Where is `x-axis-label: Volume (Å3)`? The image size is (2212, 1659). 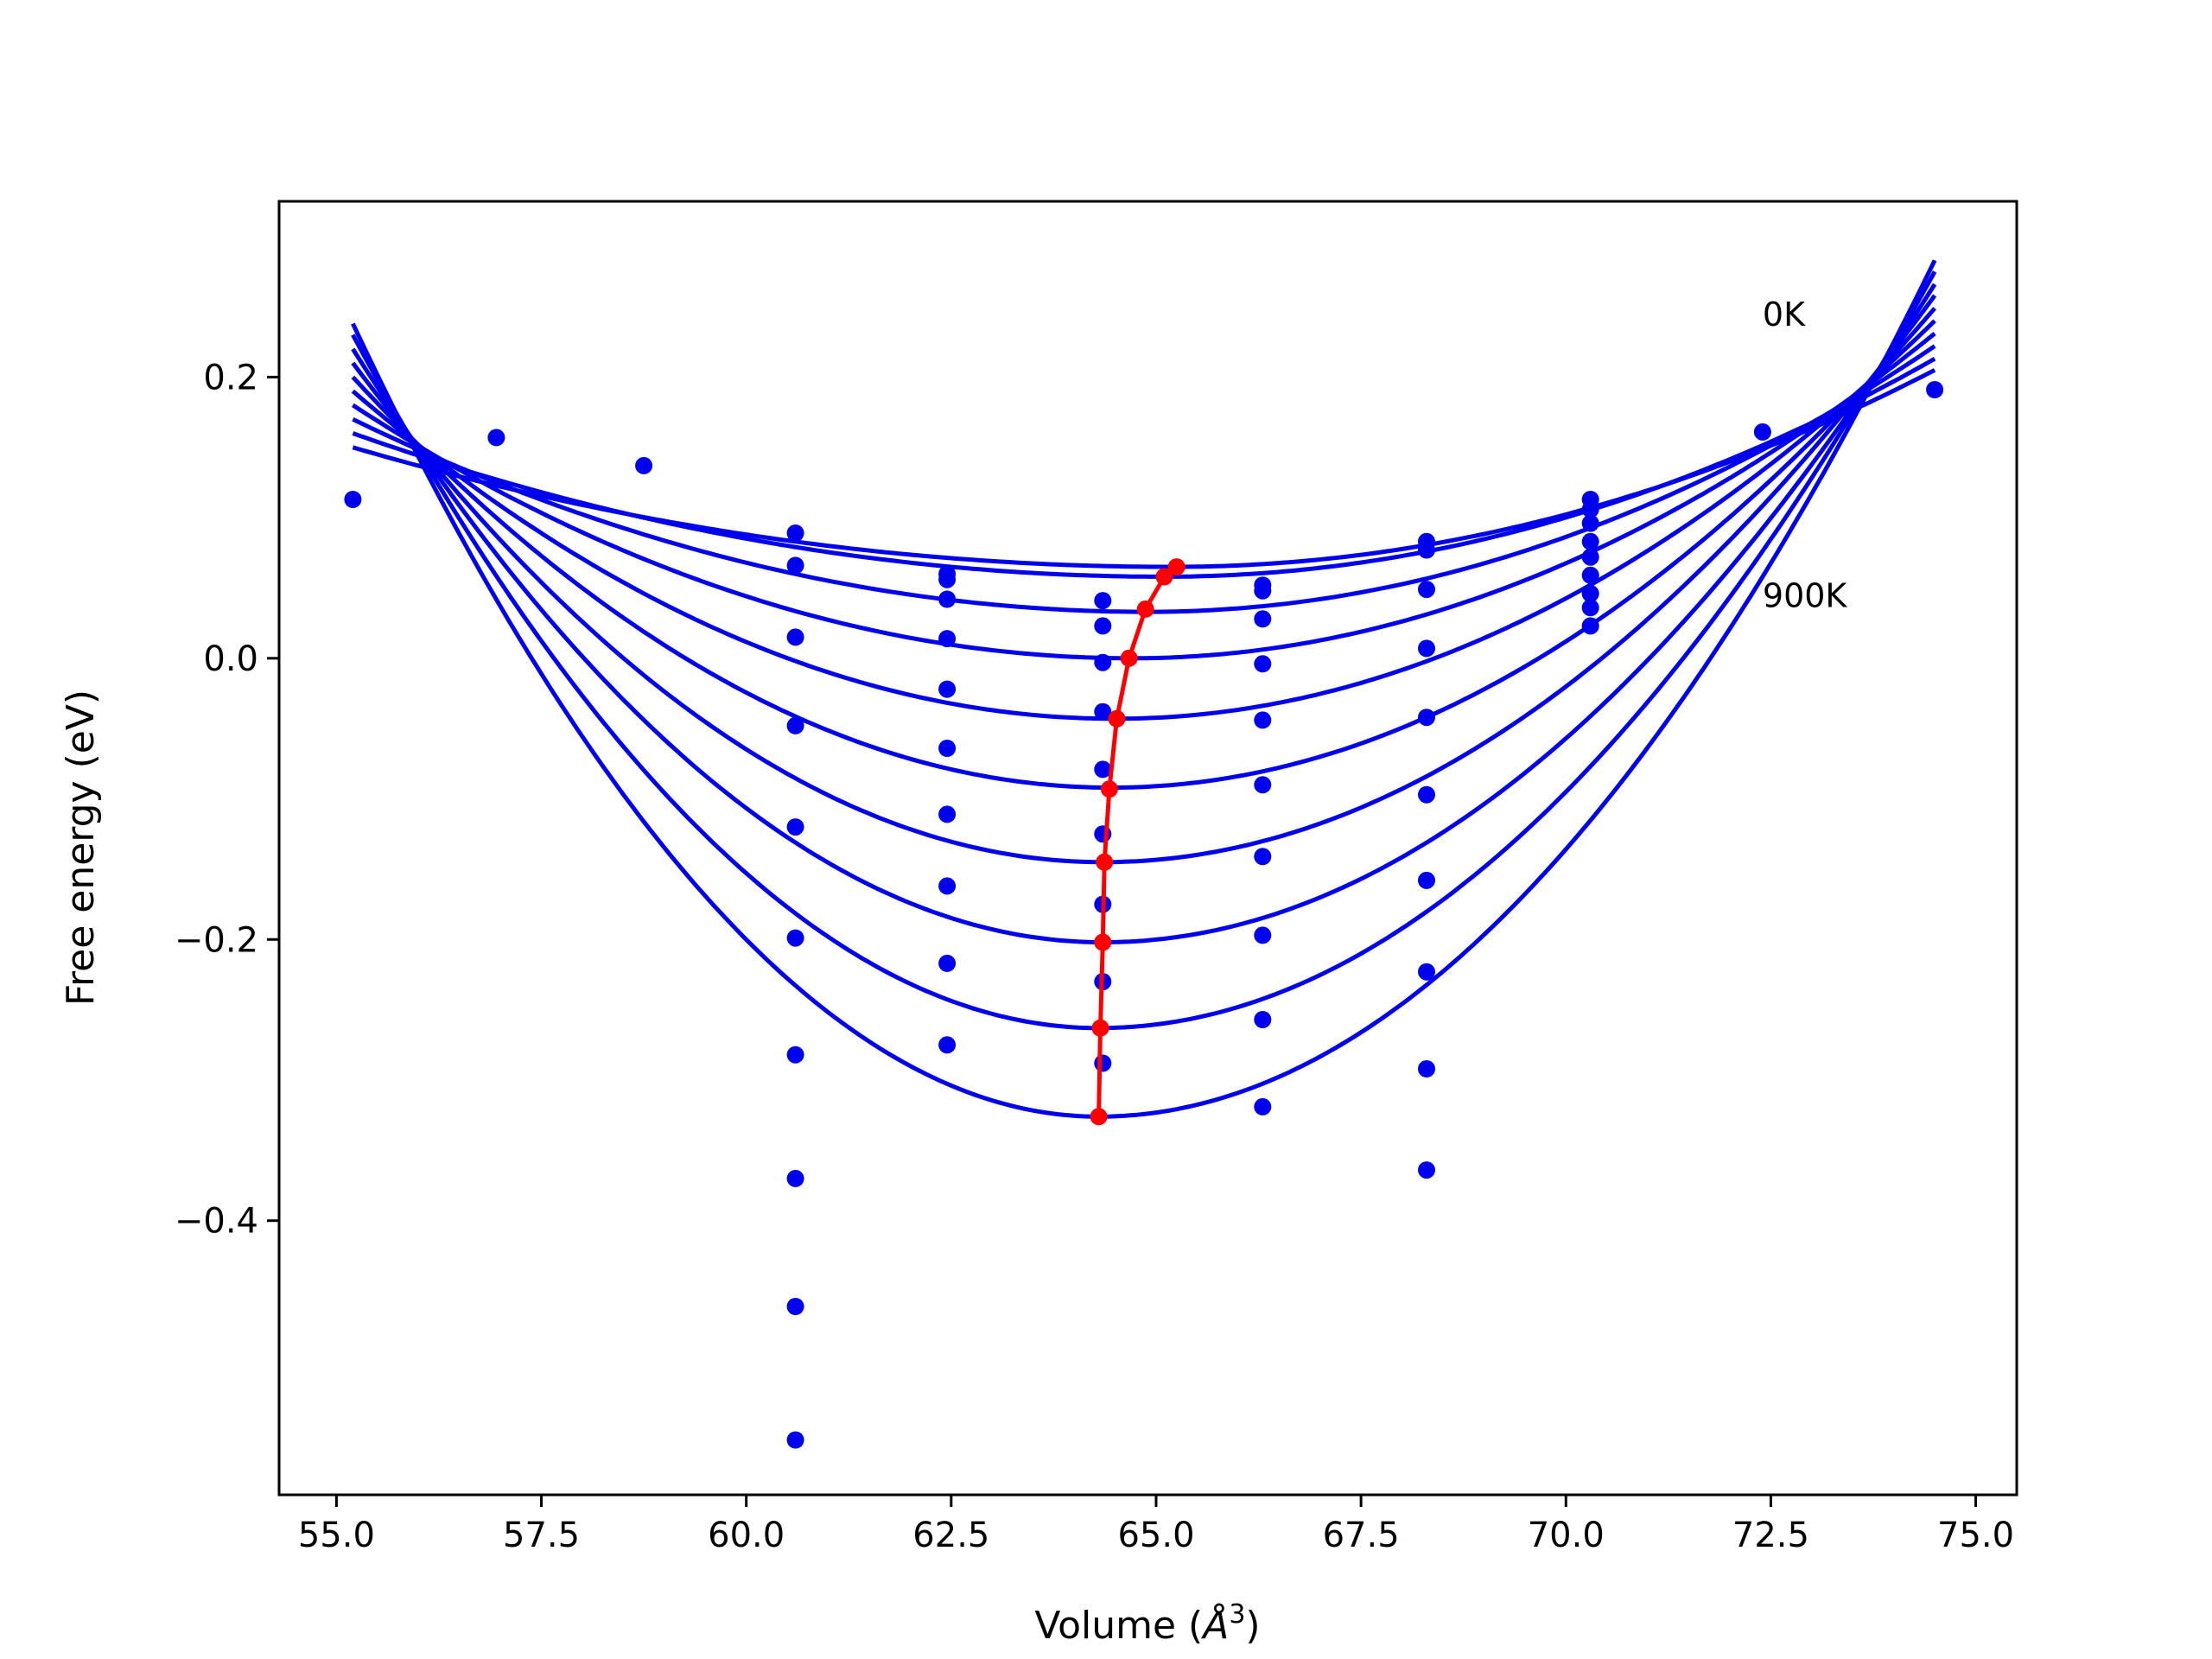
x-axis-label: Volume (Å3) is located at coordinates (1147, 1623).